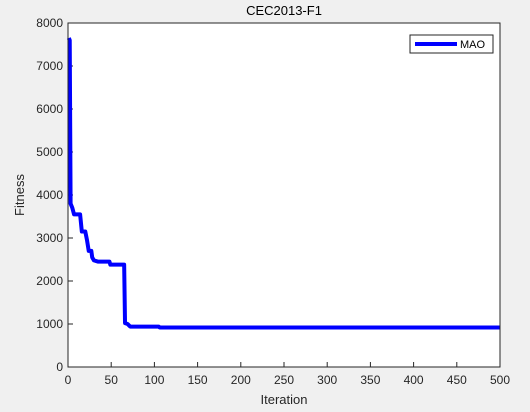 The image size is (530, 412). What do you see at coordinates (59, 367) in the screenshot?
I see `y-tick-label: 0` at bounding box center [59, 367].